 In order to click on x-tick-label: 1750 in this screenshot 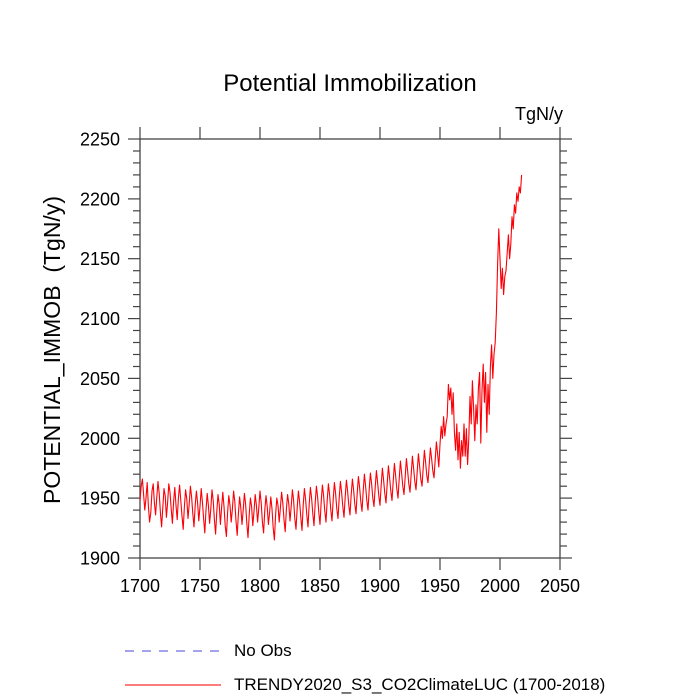, I will do `click(200, 586)`.